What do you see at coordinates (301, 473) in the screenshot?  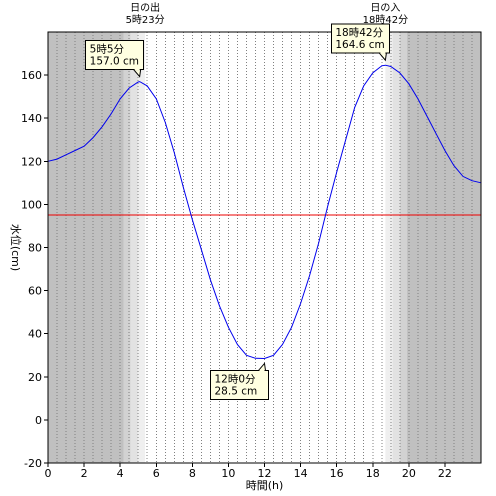 I see `x-tick-label: 14` at bounding box center [301, 473].